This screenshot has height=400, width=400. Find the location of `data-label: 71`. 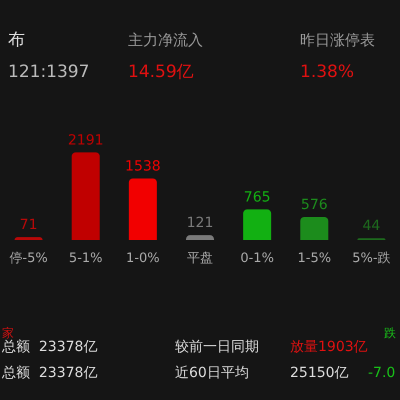

data-label: 71 is located at coordinates (29, 225).